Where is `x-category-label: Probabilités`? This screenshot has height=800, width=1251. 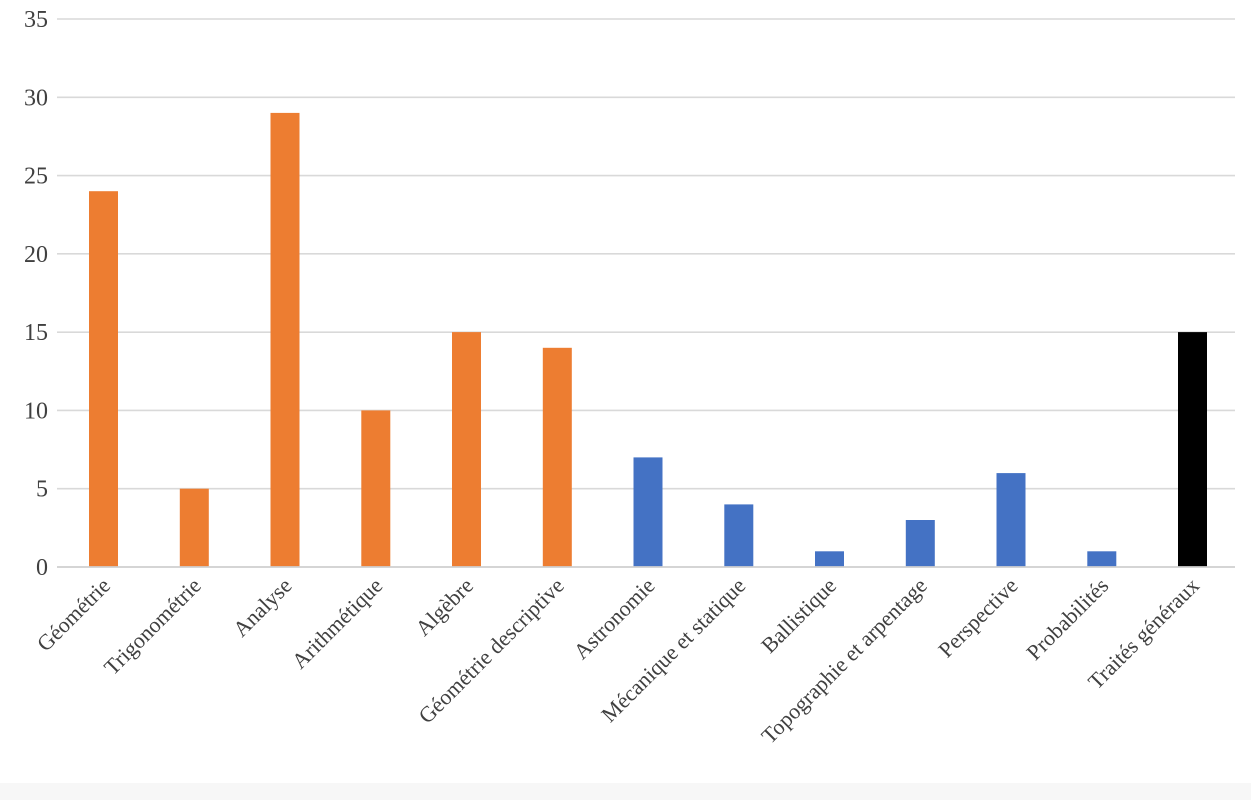
x-category-label: Probabilités is located at coordinates (1067, 619).